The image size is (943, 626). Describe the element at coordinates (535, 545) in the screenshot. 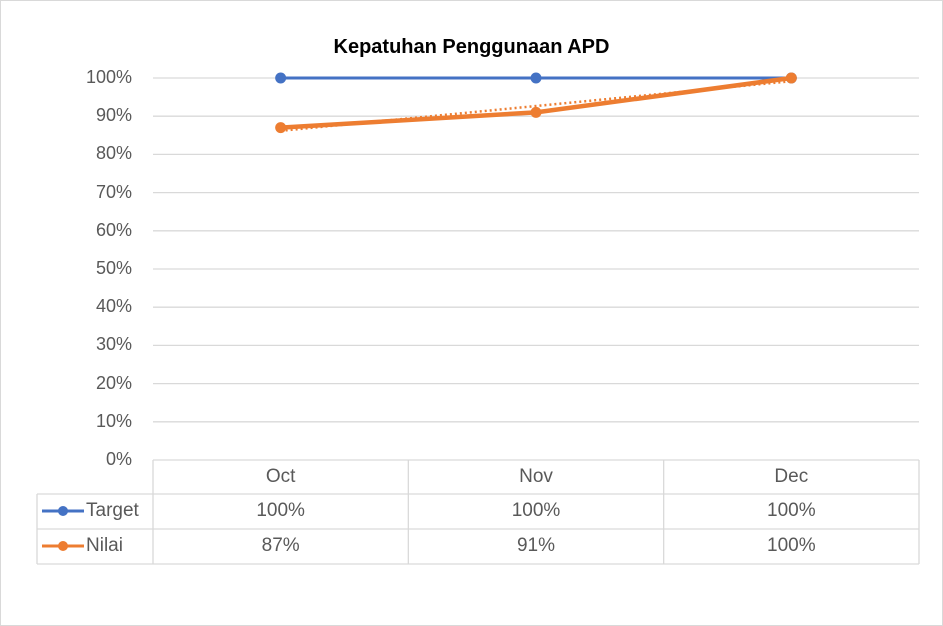

I see `table-cell: 91%` at that location.